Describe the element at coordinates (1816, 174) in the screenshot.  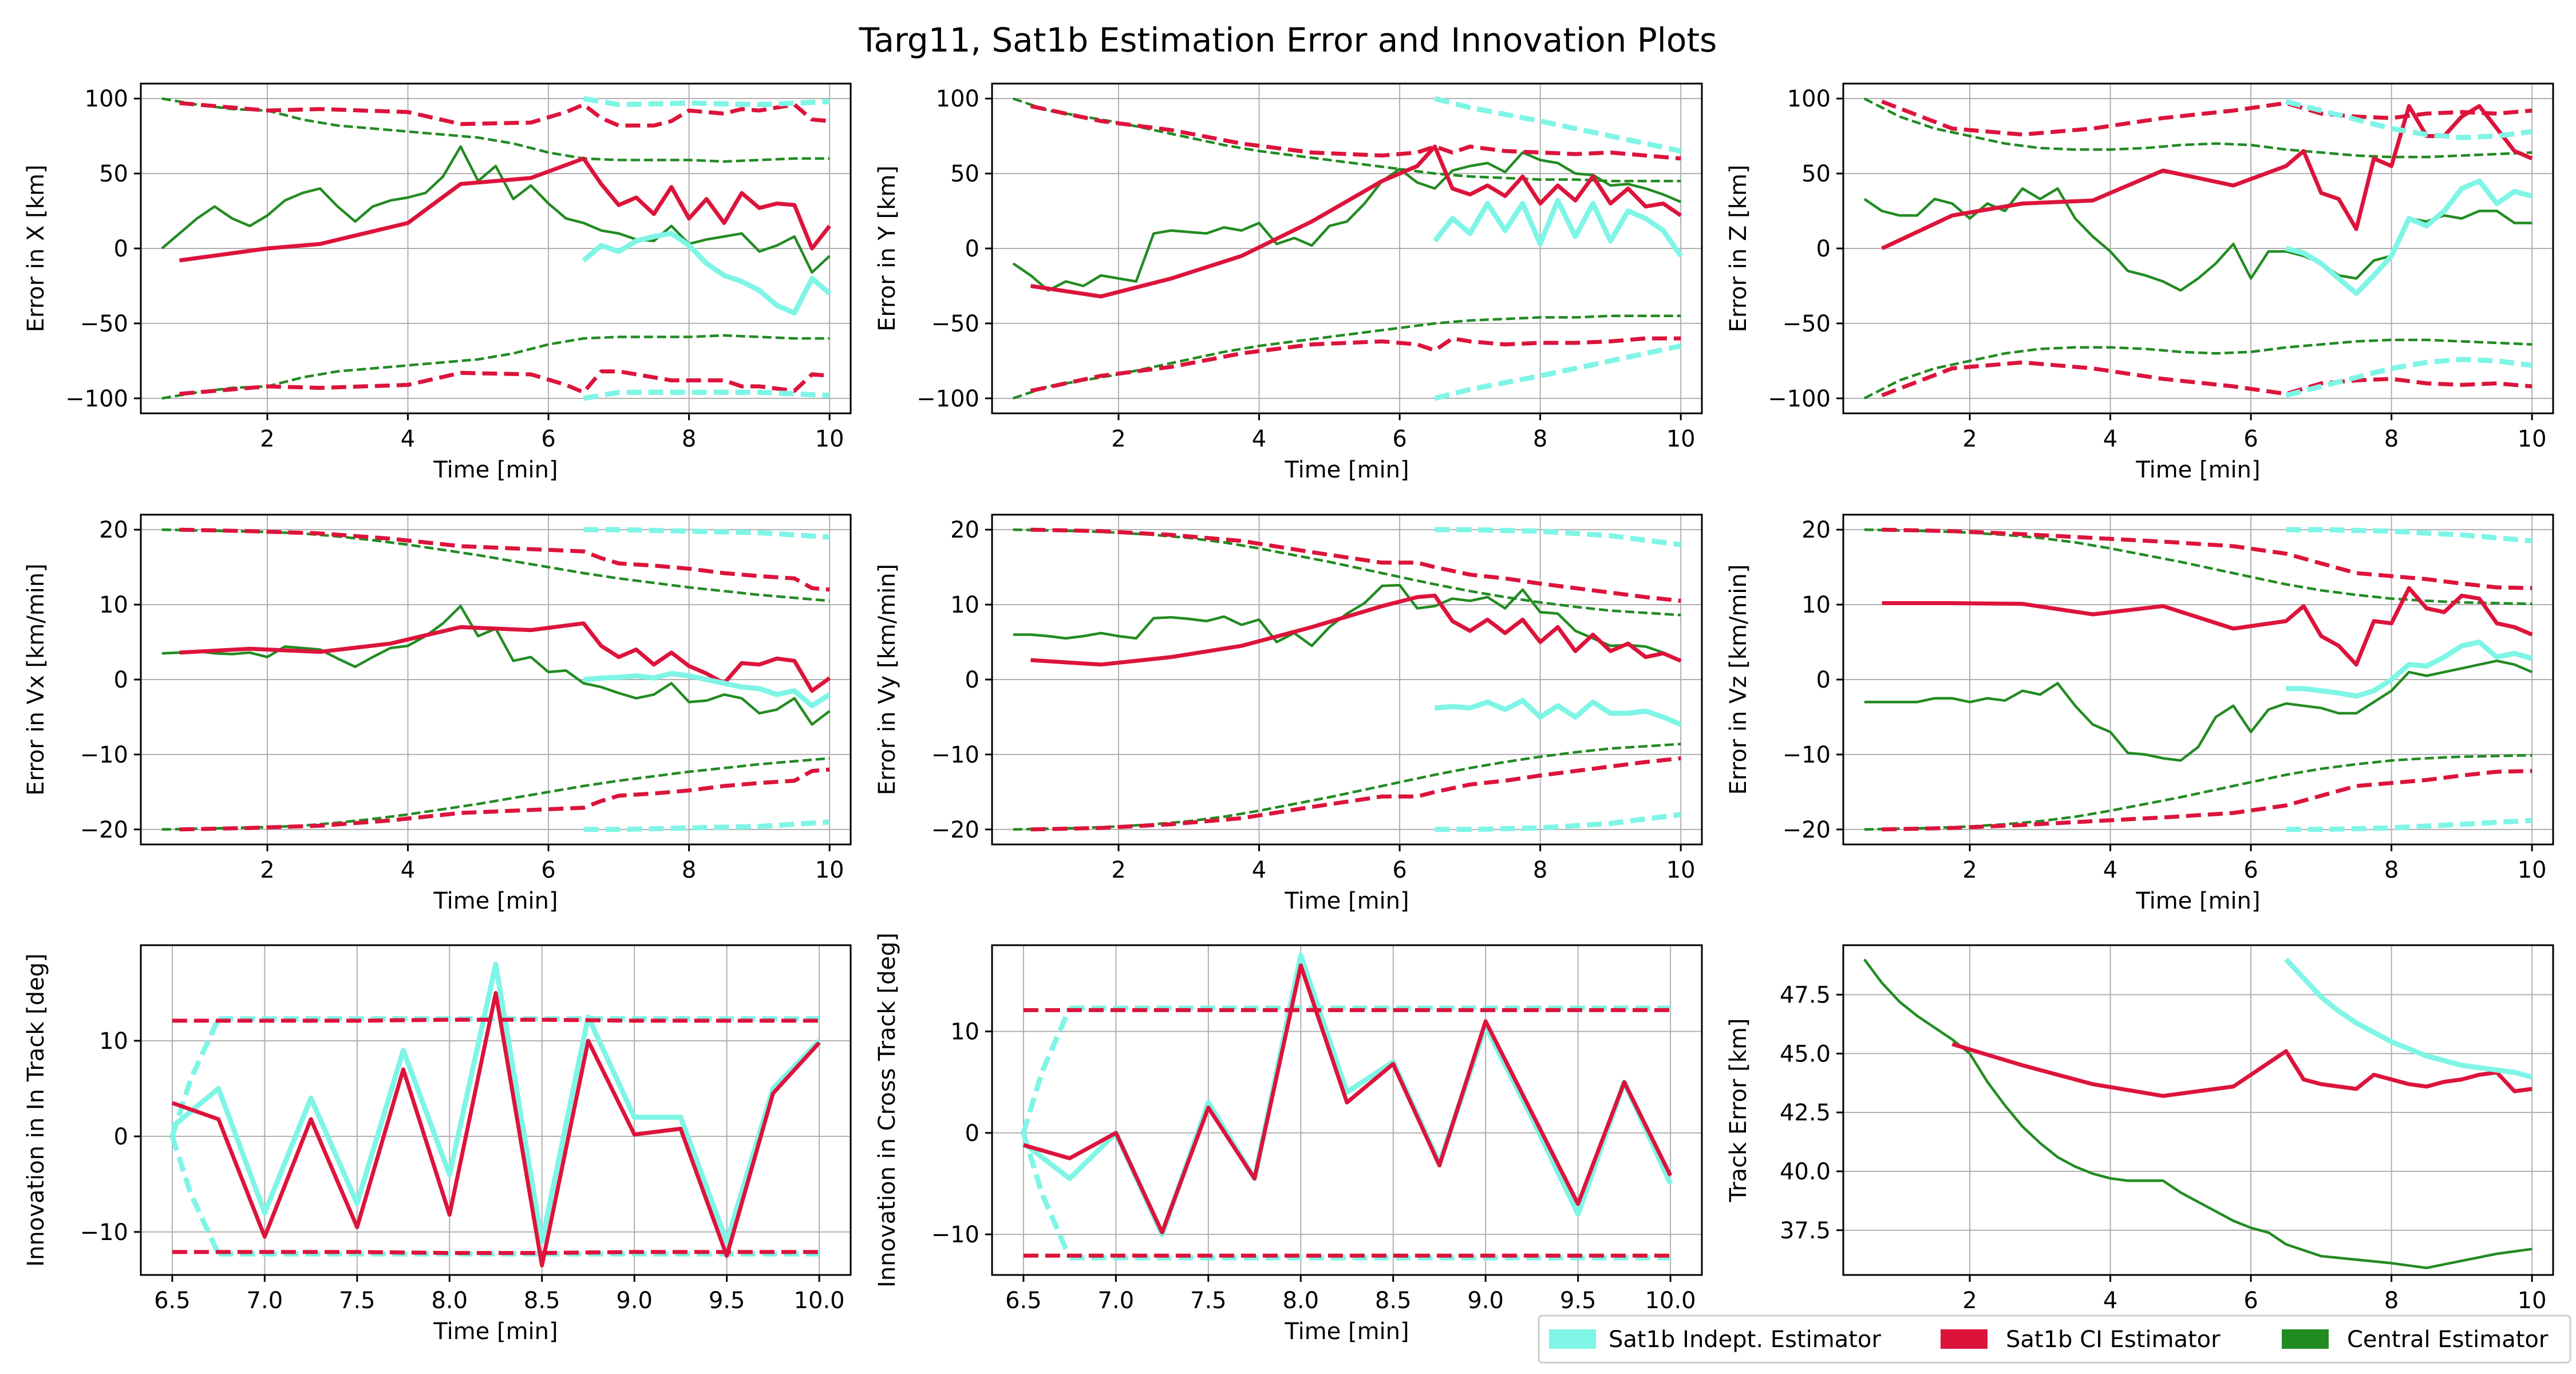
I see `y-tick-label: 50` at that location.